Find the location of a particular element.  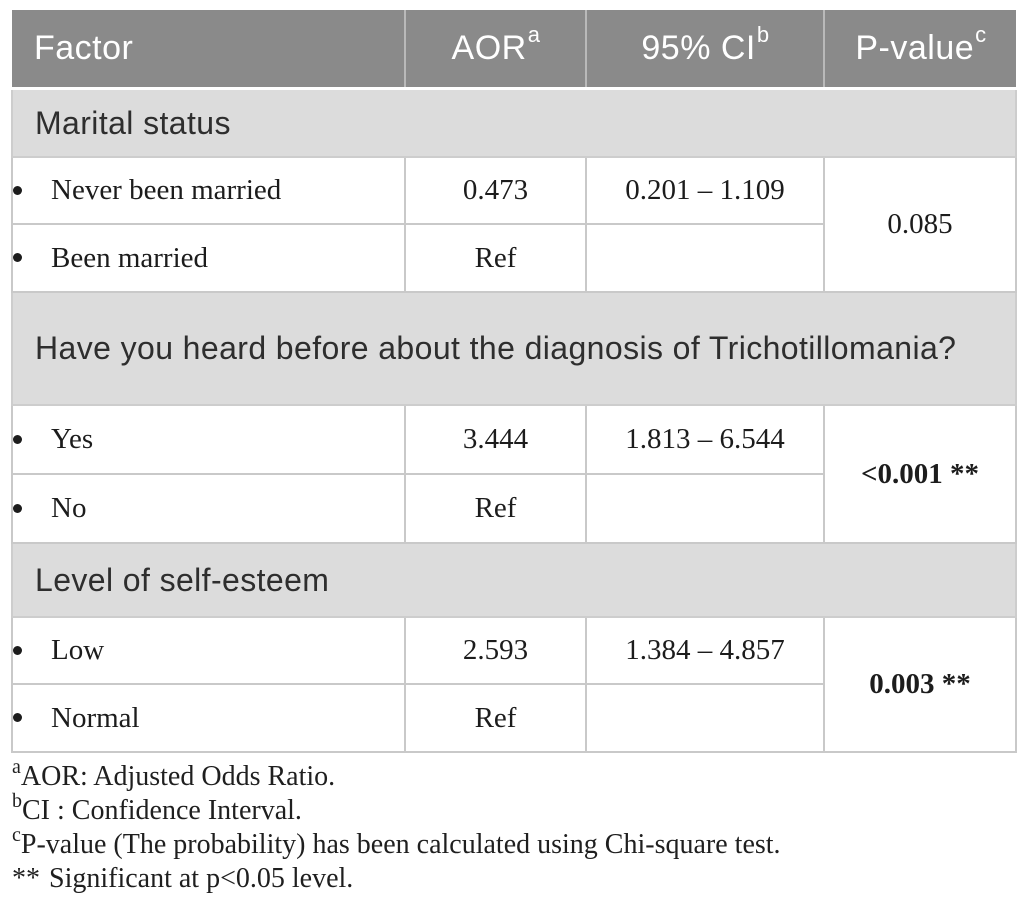

table-row: Low 2.593 1.384 – 4.857 0.003 ** is located at coordinates (514, 684).